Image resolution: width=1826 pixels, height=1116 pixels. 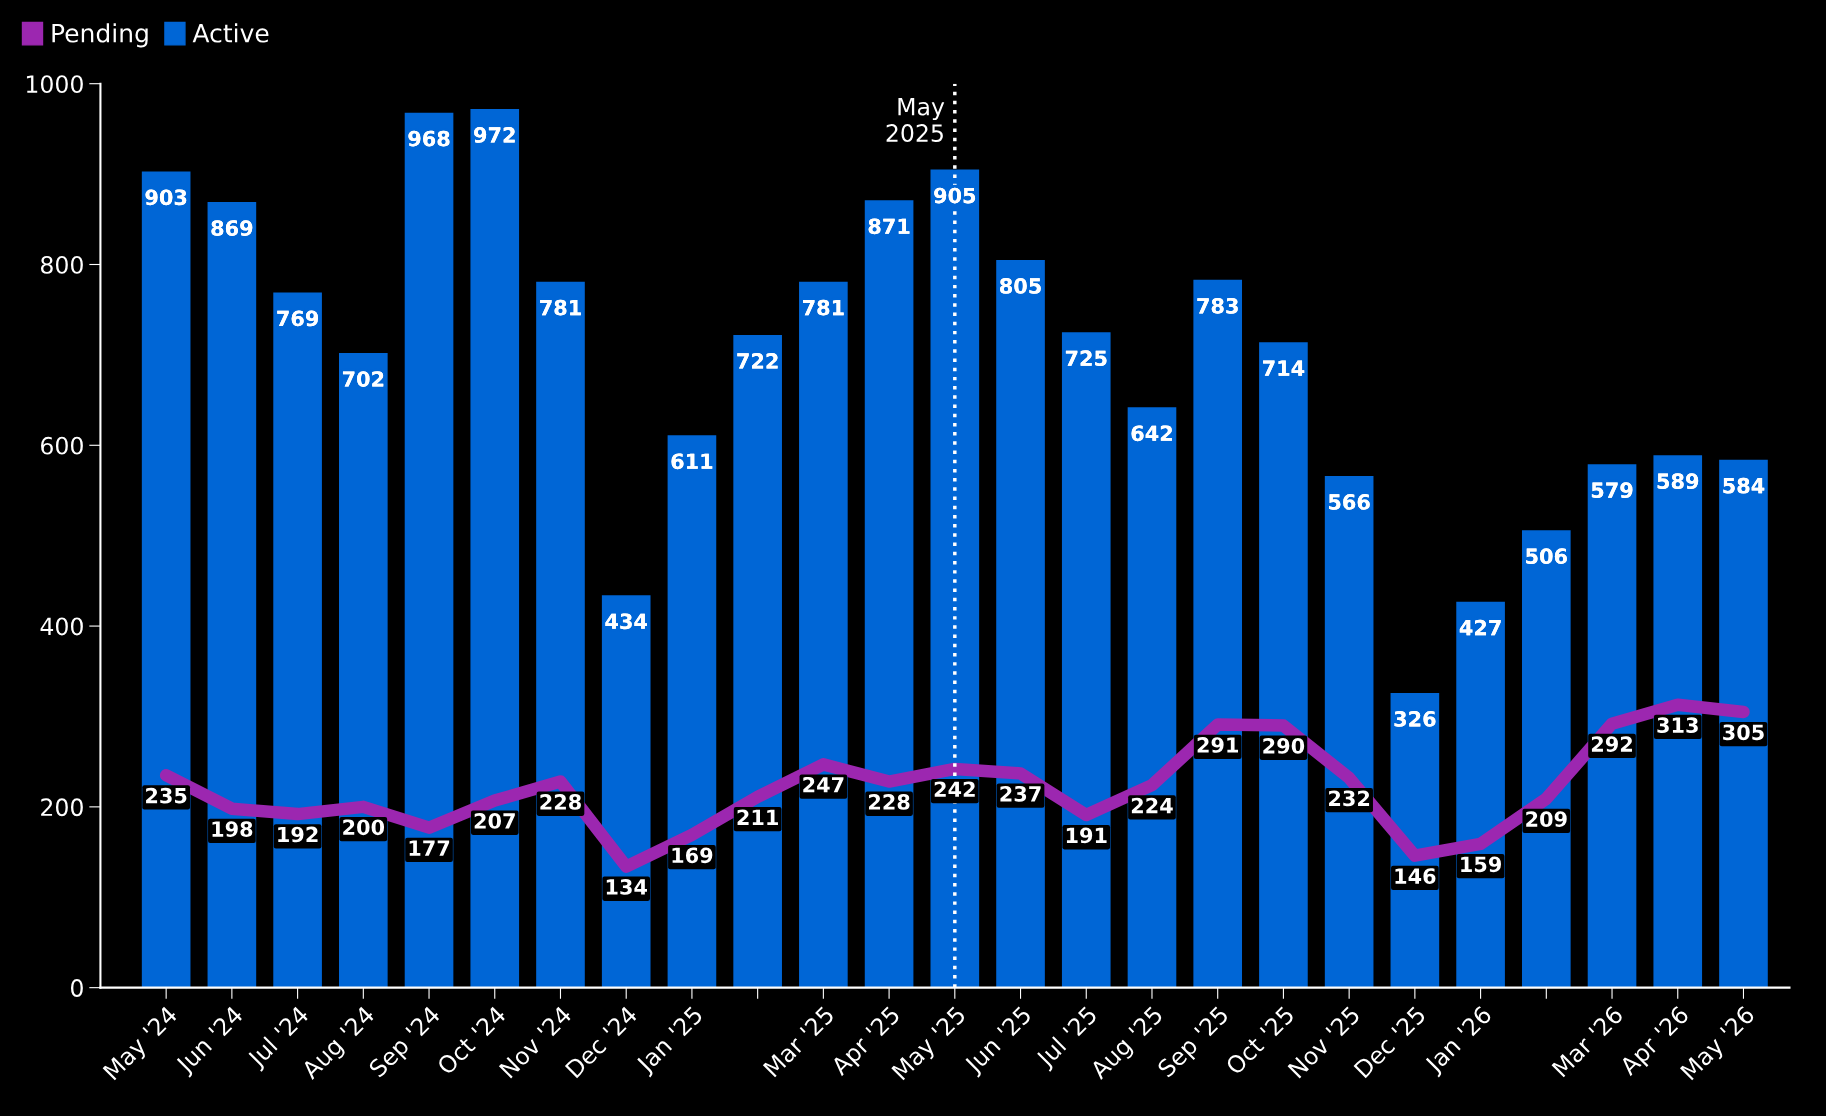 What do you see at coordinates (494, 821) in the screenshot?
I see `data-label: 207` at bounding box center [494, 821].